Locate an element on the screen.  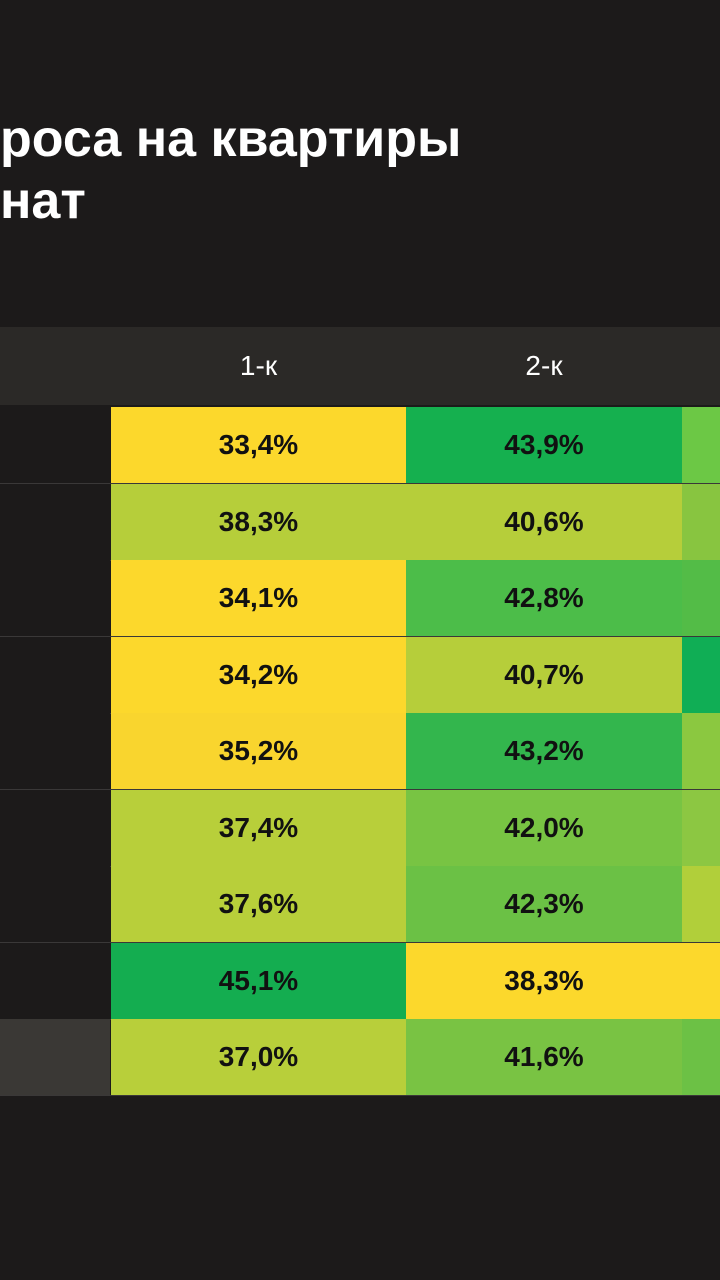
cell-value-label: 34,1% is located at coordinates (258, 597).